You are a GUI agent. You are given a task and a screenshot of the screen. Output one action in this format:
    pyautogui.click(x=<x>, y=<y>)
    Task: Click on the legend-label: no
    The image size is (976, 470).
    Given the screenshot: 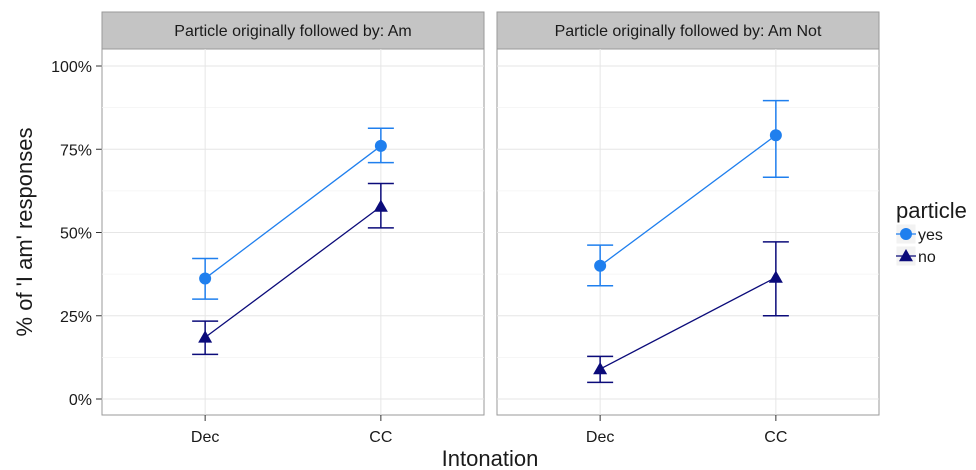 What is the action you would take?
    pyautogui.click(x=927, y=257)
    